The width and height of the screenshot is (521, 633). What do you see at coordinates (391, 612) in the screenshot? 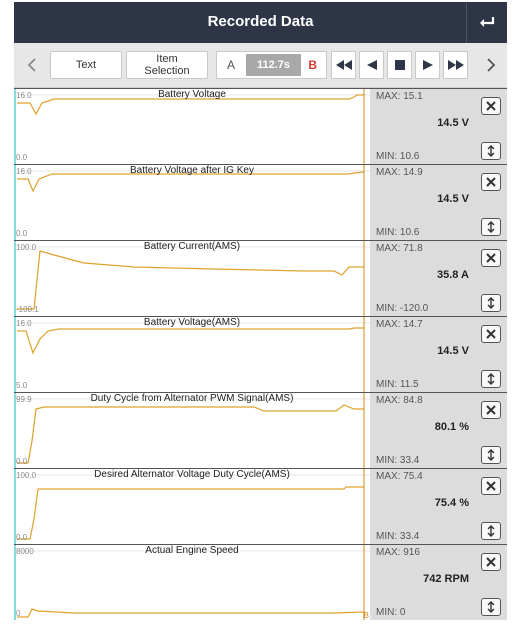
I see `min-value: MIN: 0` at bounding box center [391, 612].